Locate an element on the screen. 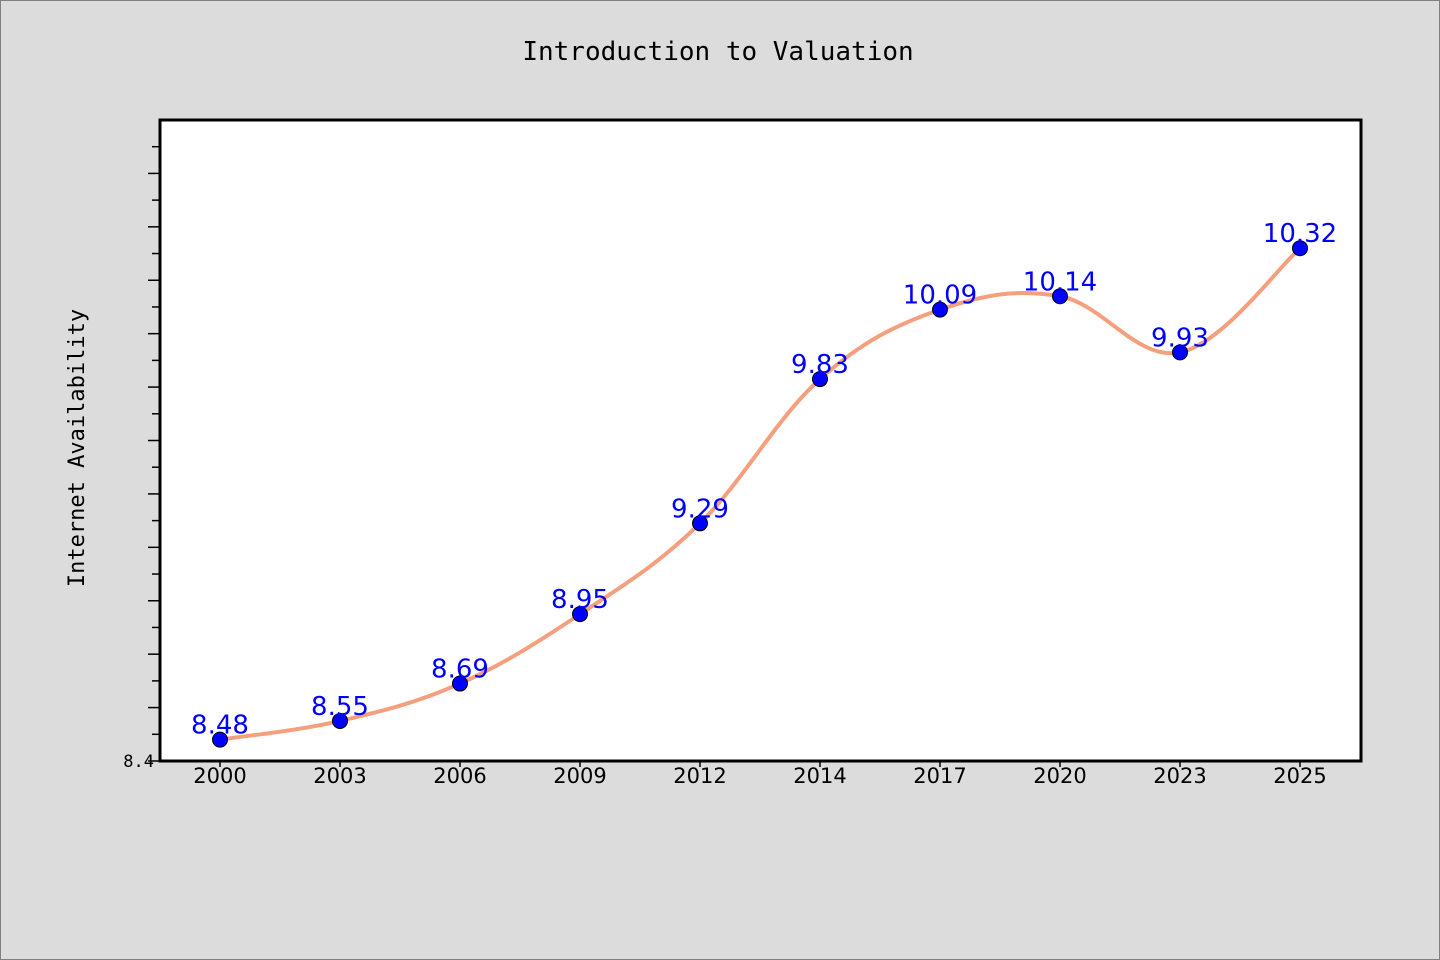 This screenshot has width=1440, height=960. x-tick-label: 2017 is located at coordinates (939, 776).